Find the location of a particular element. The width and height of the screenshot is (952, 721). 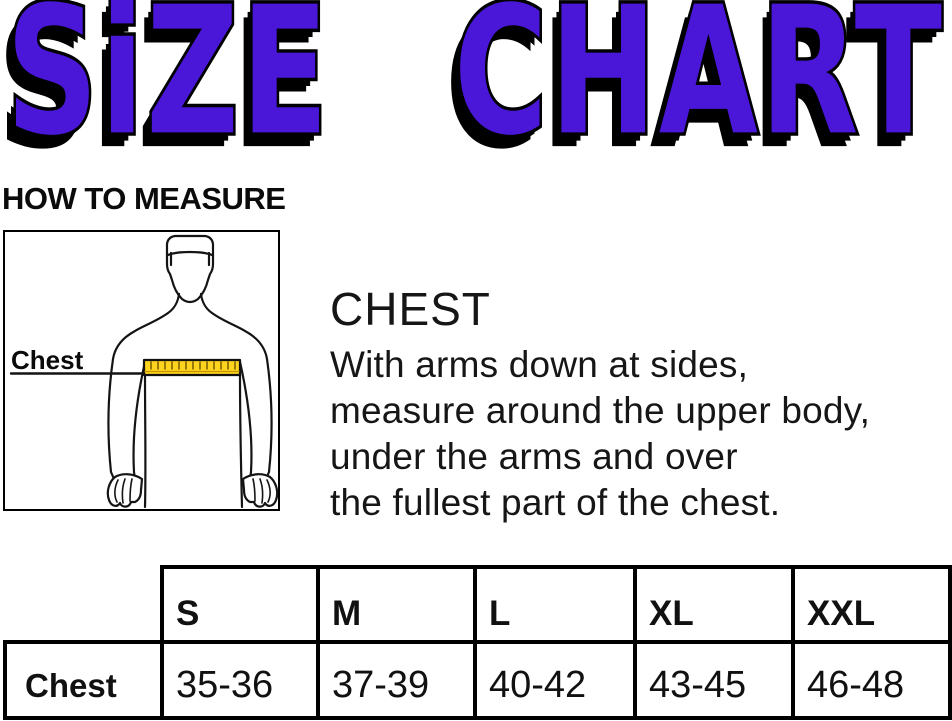

chest-value-xl: 43-45 is located at coordinates (714, 680).